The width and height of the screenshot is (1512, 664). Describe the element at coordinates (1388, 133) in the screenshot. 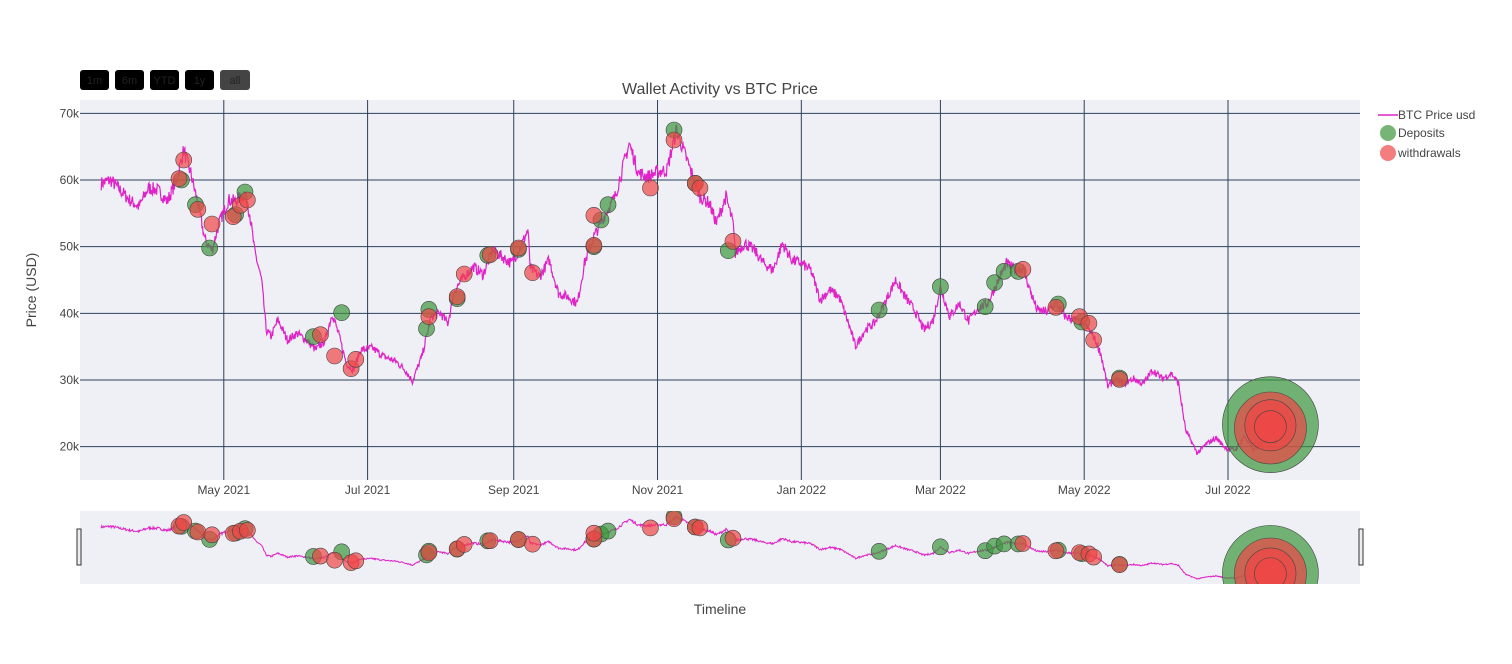

I see `legend-deposit-swatch` at that location.